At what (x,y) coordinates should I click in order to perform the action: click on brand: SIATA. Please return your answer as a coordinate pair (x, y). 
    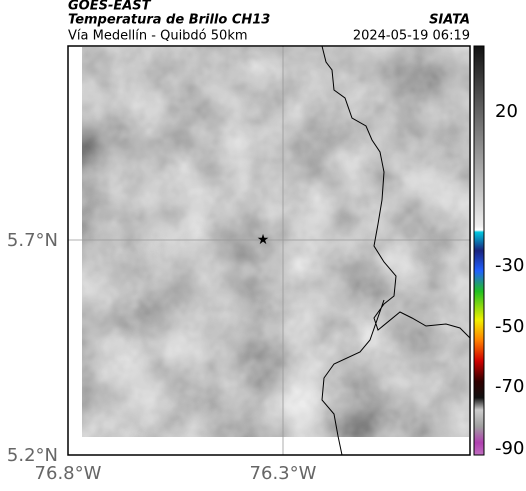
    Looking at the image, I should click on (449, 20).